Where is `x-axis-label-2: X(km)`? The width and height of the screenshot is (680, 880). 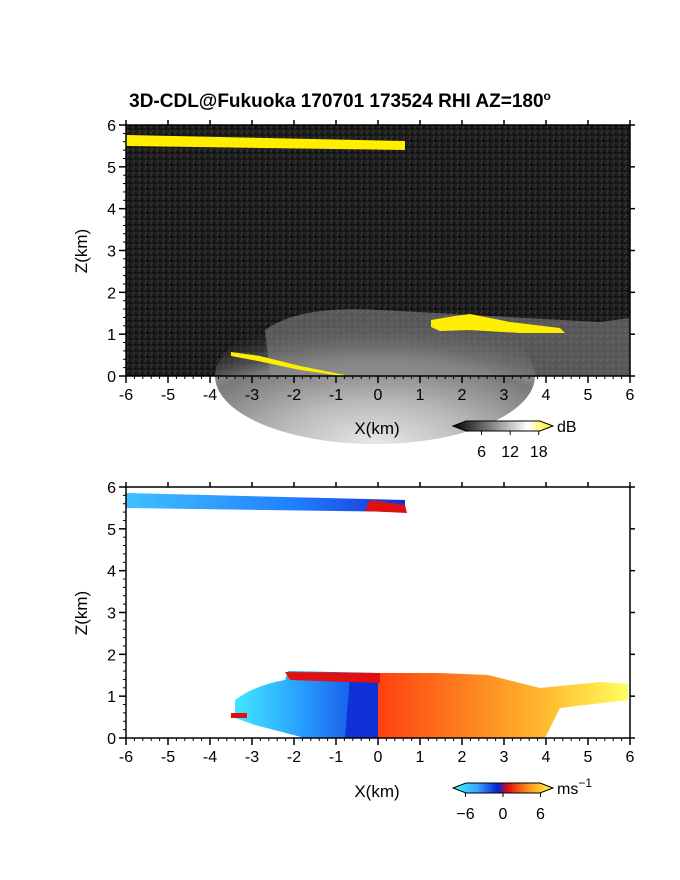 x-axis-label-2: X(km) is located at coordinates (376, 791).